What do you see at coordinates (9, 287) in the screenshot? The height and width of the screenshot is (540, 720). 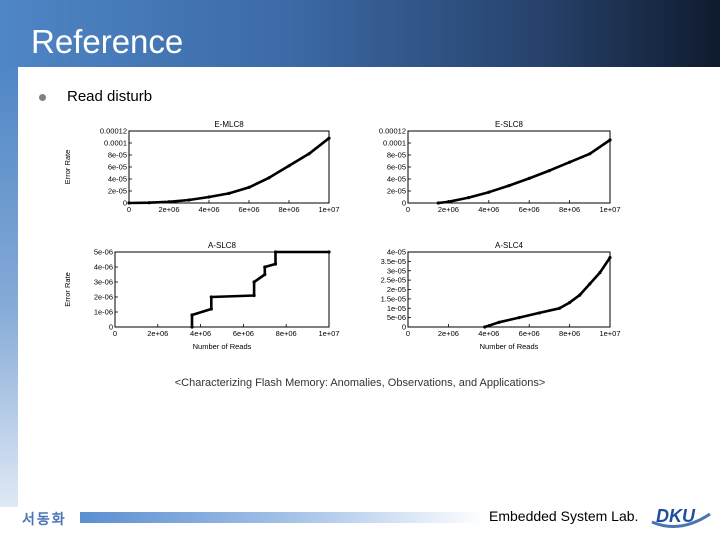 I see `left-accent-bar` at bounding box center [9, 287].